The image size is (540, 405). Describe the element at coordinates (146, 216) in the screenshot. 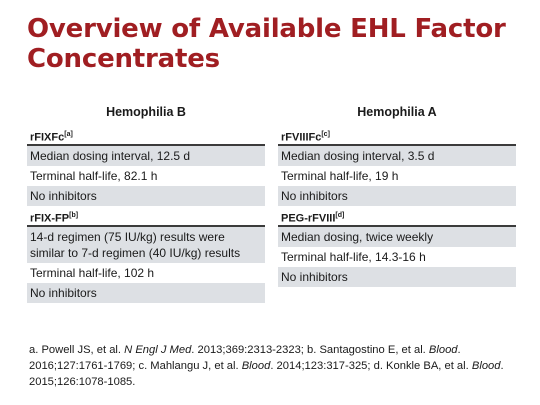

I see `rfix-fp-product-label: rFIX-FP[b]` at that location.